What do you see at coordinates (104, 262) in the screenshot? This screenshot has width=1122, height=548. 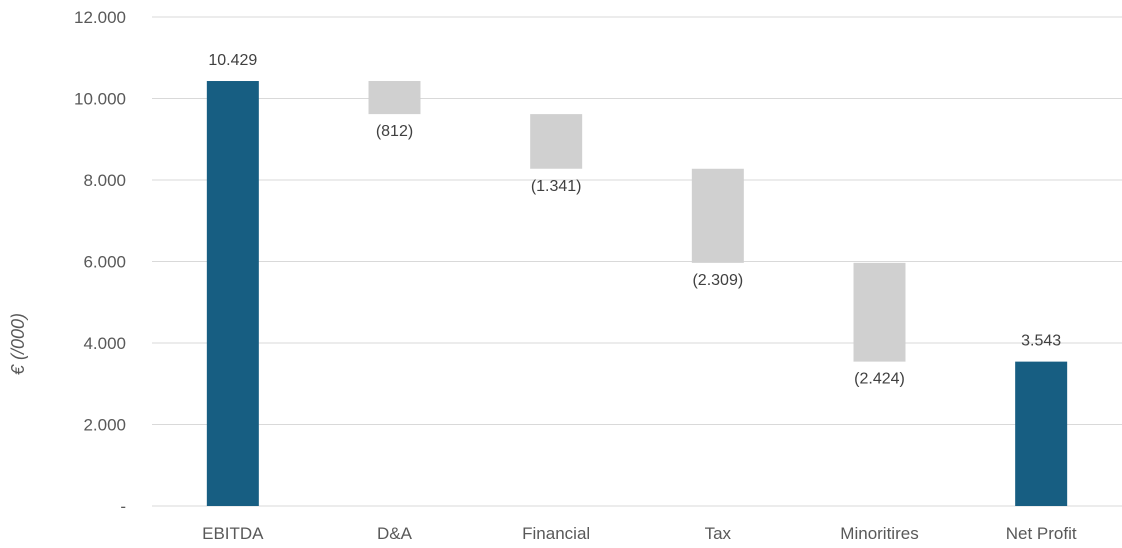 I see `y-tick-label: 6.000` at bounding box center [104, 262].